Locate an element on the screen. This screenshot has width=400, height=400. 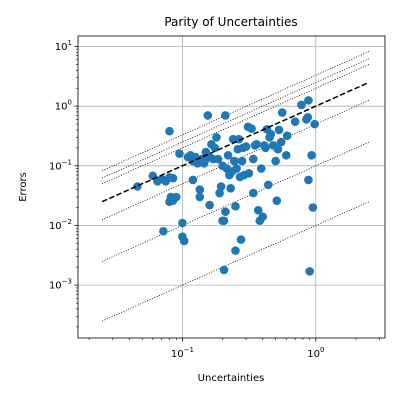
x-tick-label: 10⁻¹ is located at coordinates (182, 353).